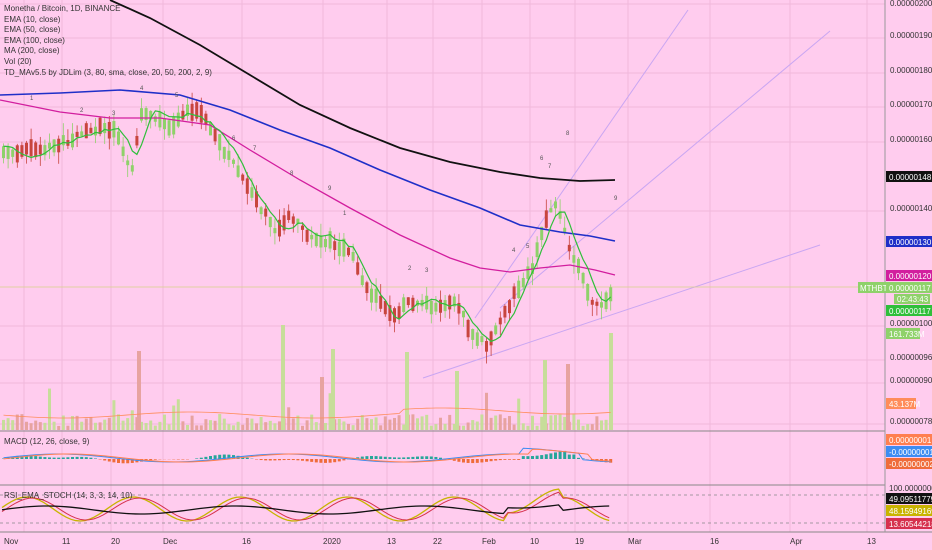 The width and height of the screenshot is (932, 550). I want to click on price-tick: 0.00000090, so click(911, 380).